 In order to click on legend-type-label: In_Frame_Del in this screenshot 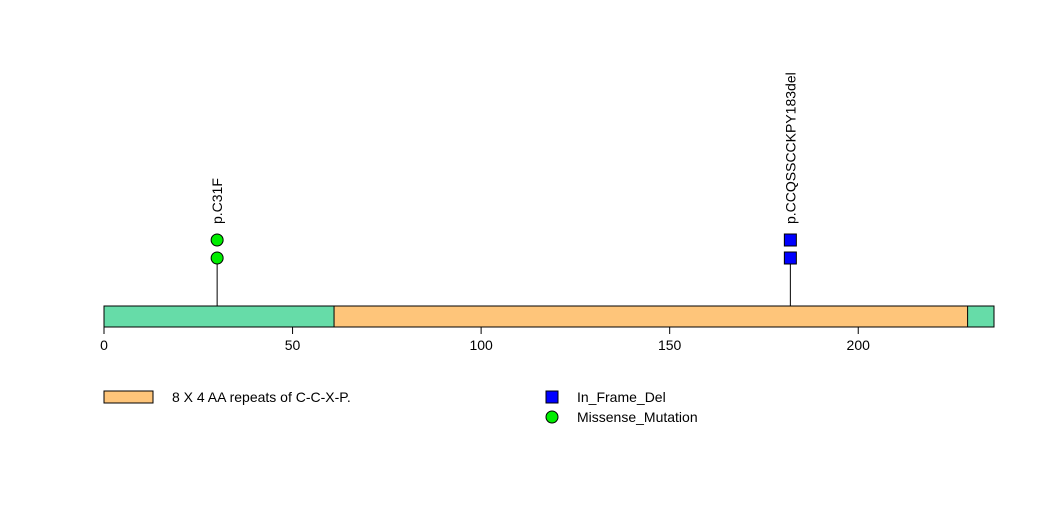, I will do `click(621, 397)`.